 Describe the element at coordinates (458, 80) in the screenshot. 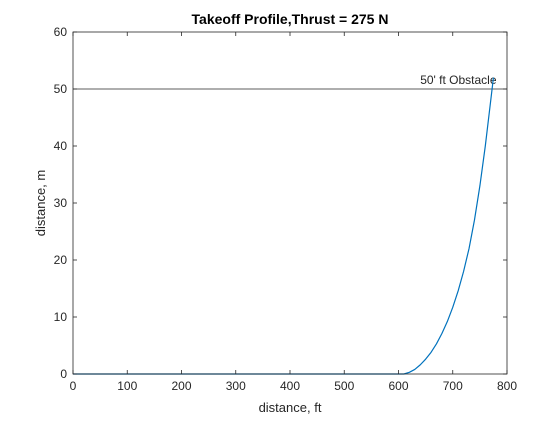

I see `obstacle-annotation: 50' ft Obstacle` at that location.